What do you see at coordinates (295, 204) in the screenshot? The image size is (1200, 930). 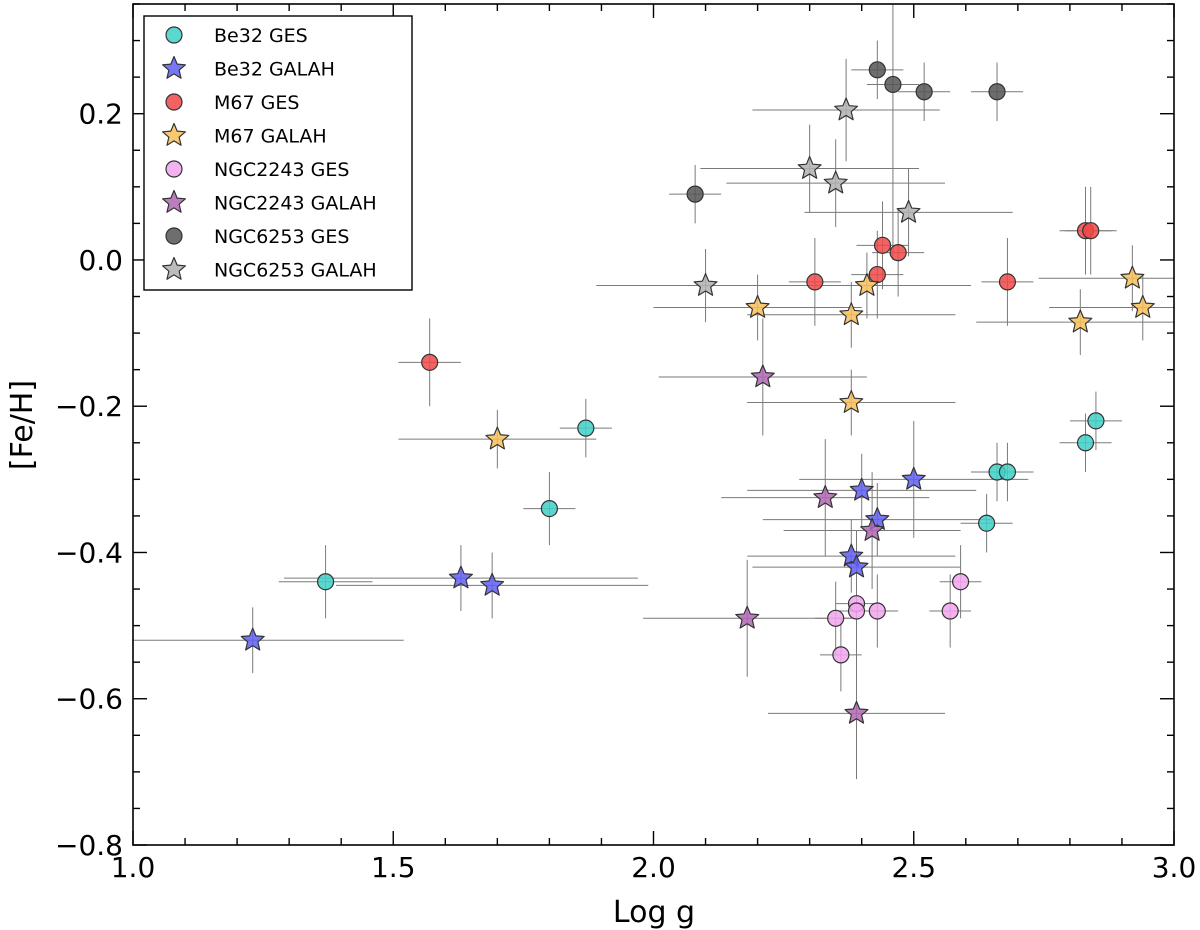 I see `legend-label: NGC2243 GALAH` at bounding box center [295, 204].